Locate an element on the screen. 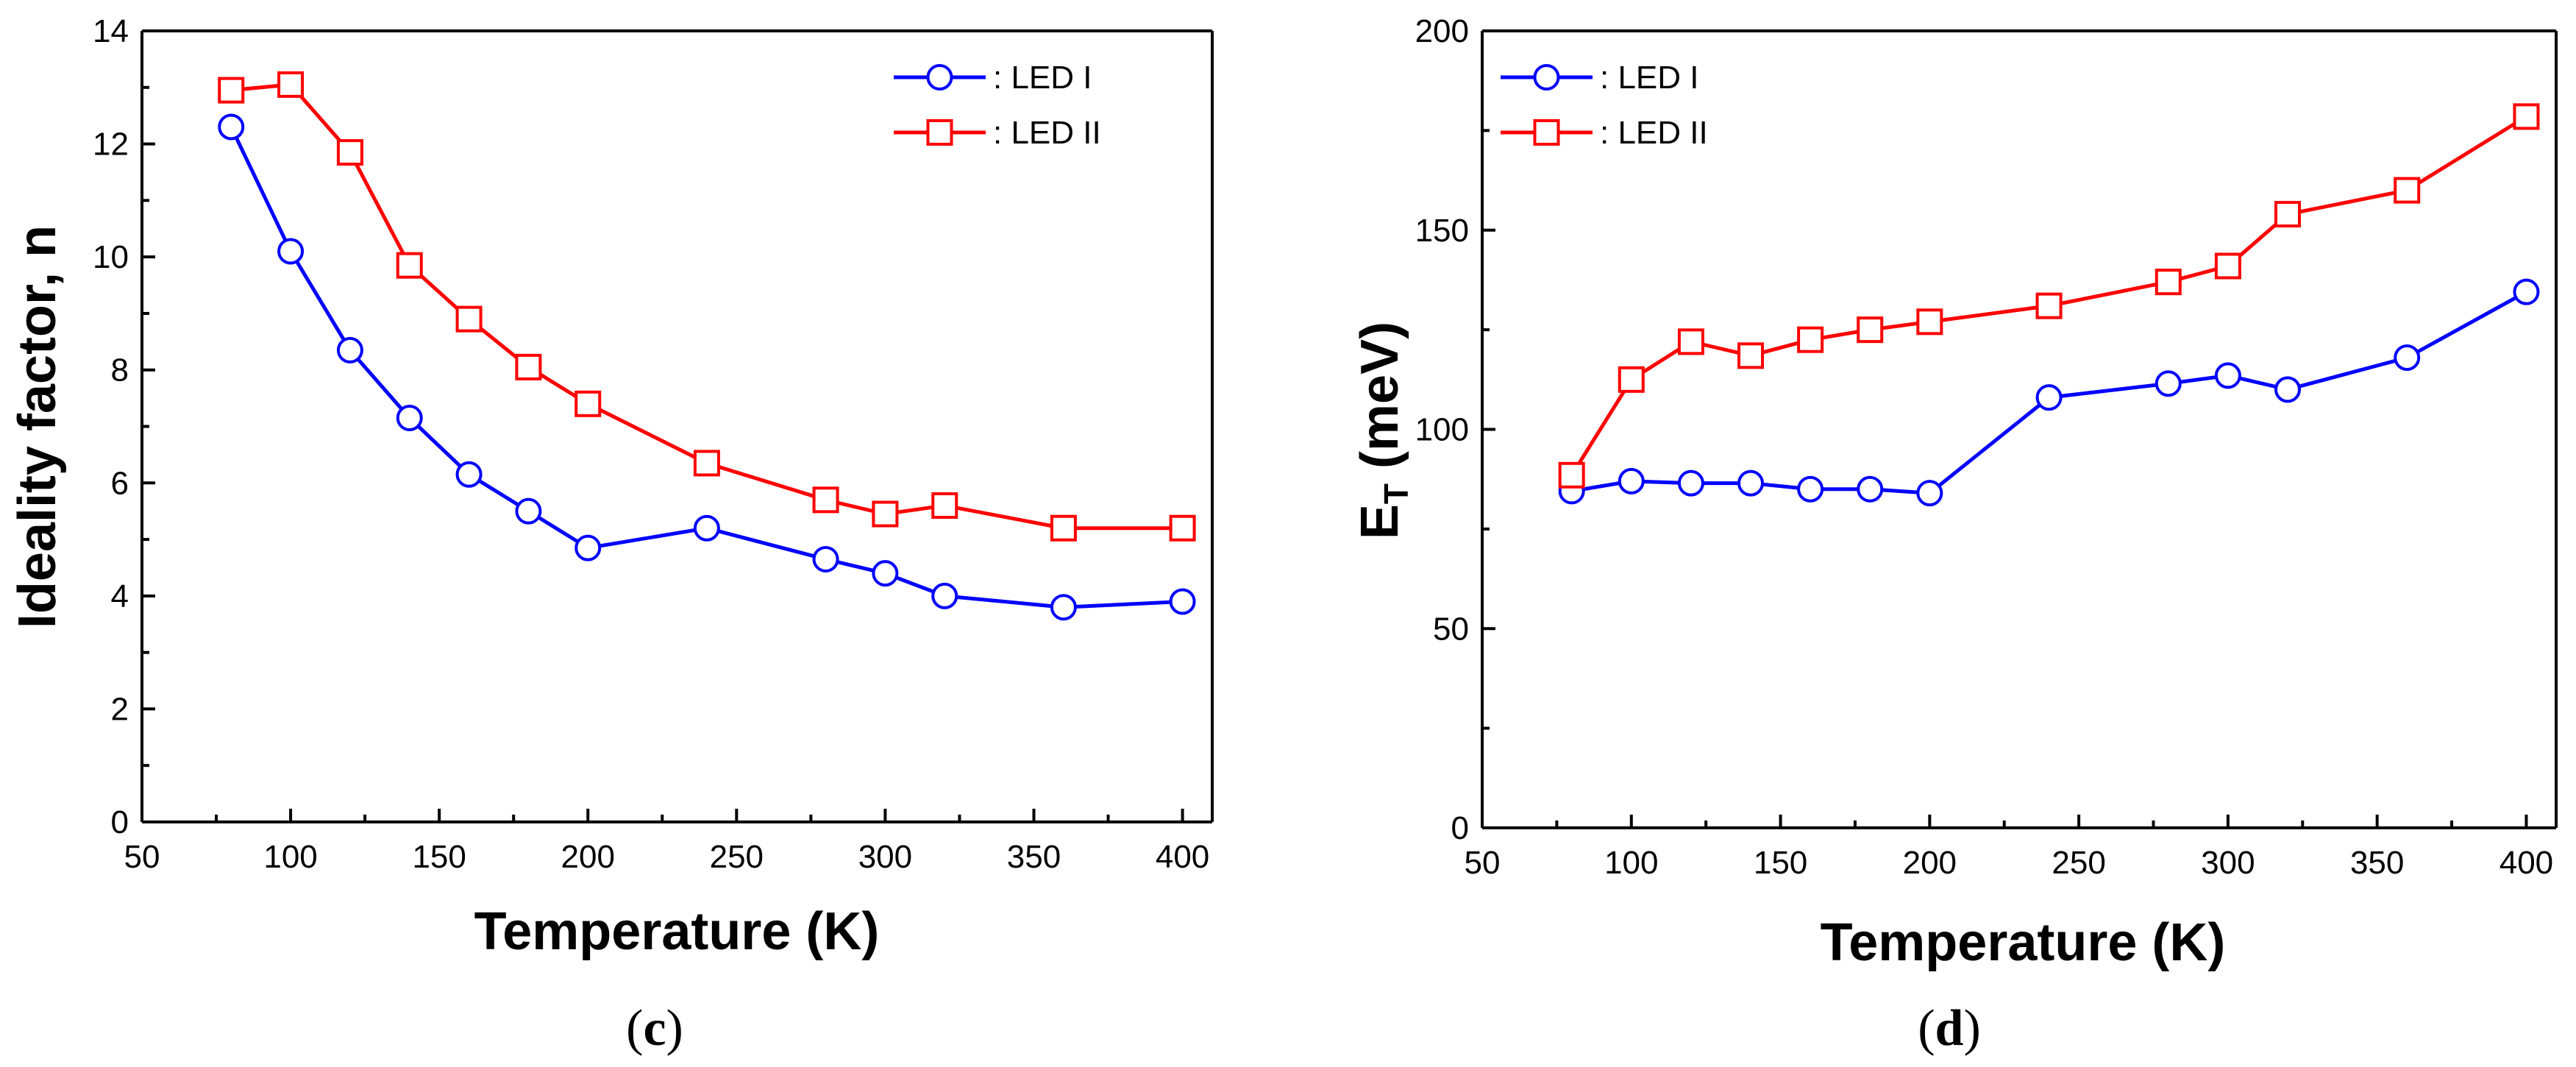  y-tick-label: 150 is located at coordinates (1442, 231).